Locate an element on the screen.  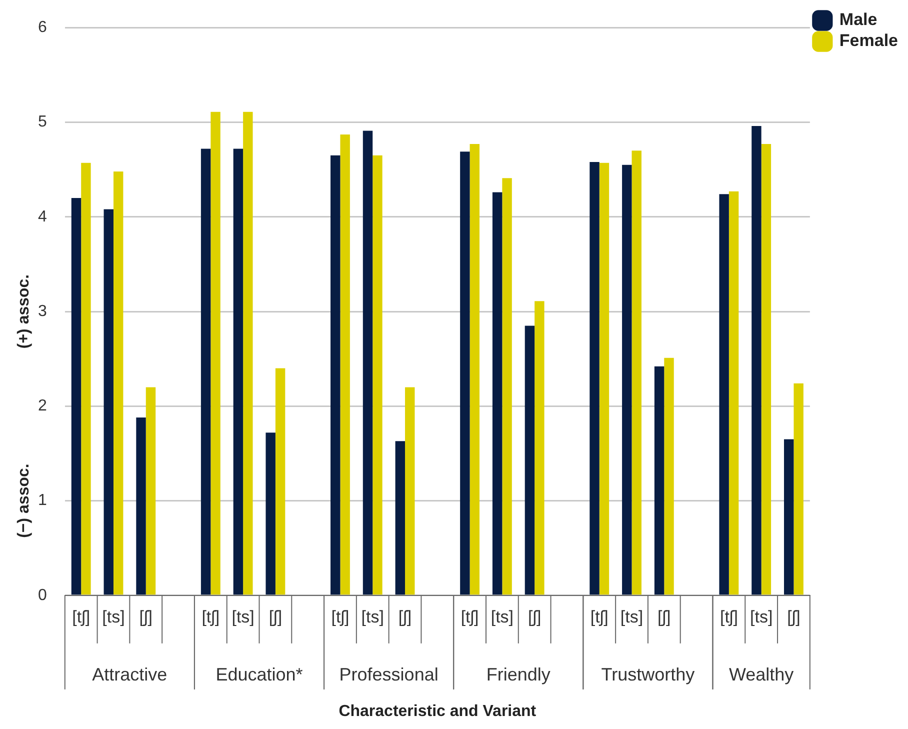
legend-label: Male is located at coordinates (858, 20).